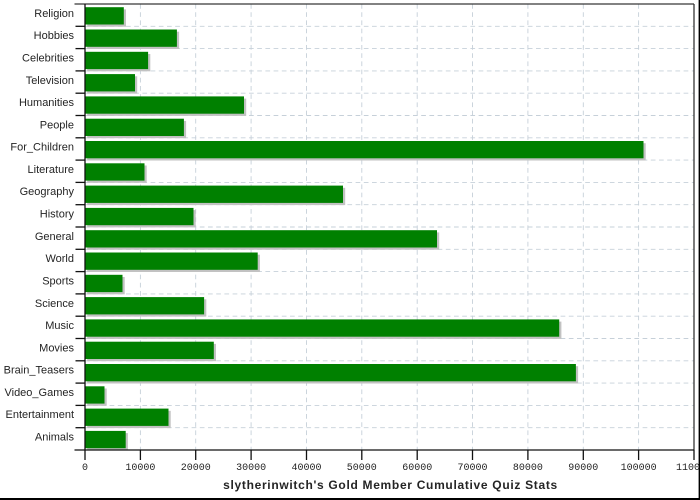  I want to click on svg-text: 0, so click(85, 468).